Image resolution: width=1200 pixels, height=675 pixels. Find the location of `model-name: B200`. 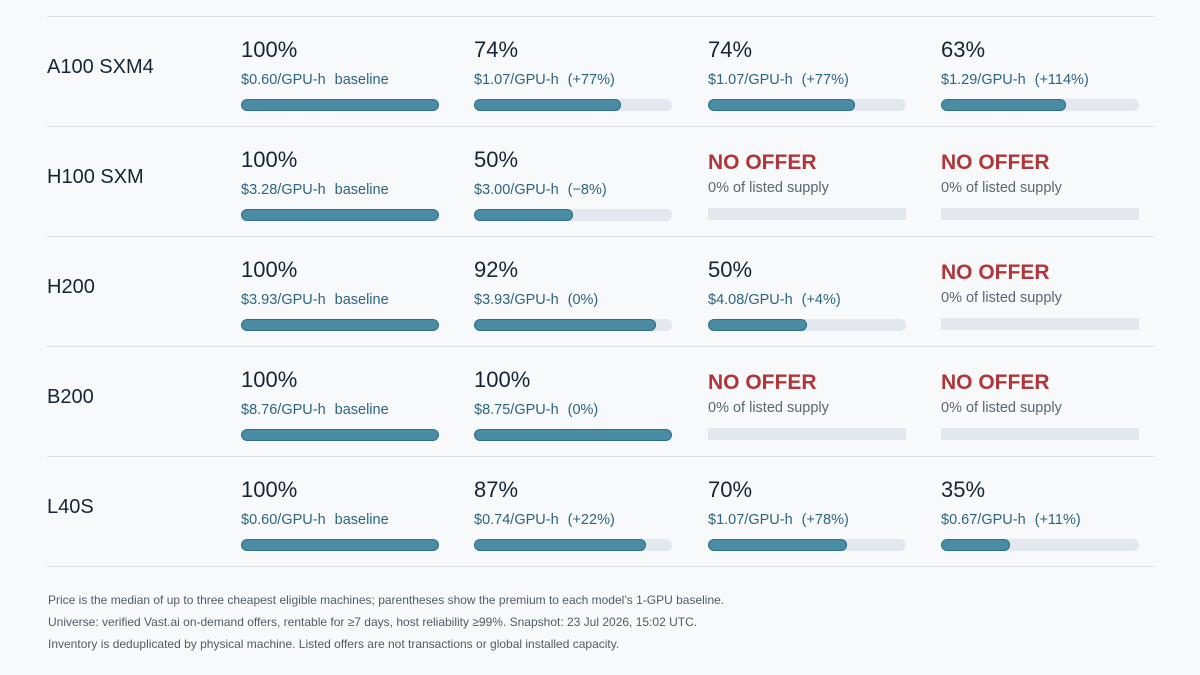

model-name: B200 is located at coordinates (70, 397).